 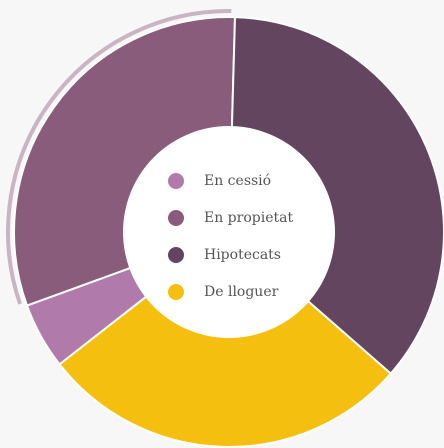 I want to click on legend-label: En cessió, so click(x=237, y=181).